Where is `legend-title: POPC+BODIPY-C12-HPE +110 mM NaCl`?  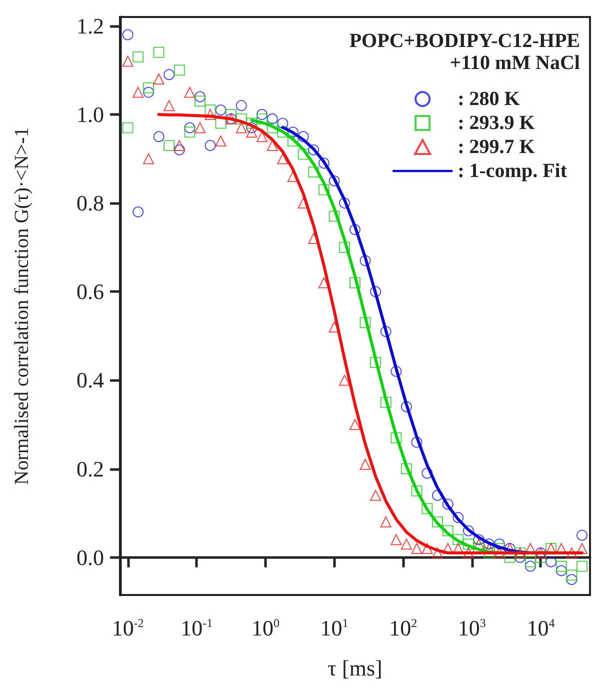
legend-title: POPC+BODIPY-C12-HPE +110 mM NaCl is located at coordinates (464, 52).